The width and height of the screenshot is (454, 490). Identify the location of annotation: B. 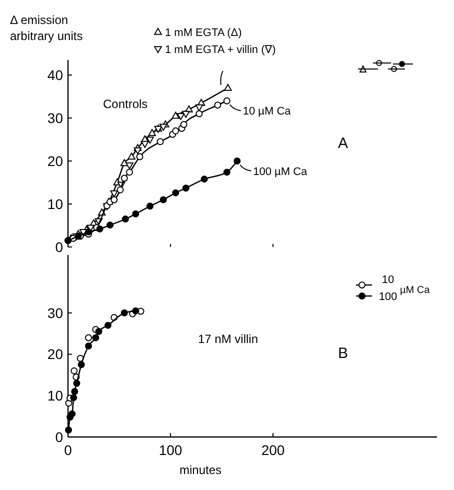
(343, 353).